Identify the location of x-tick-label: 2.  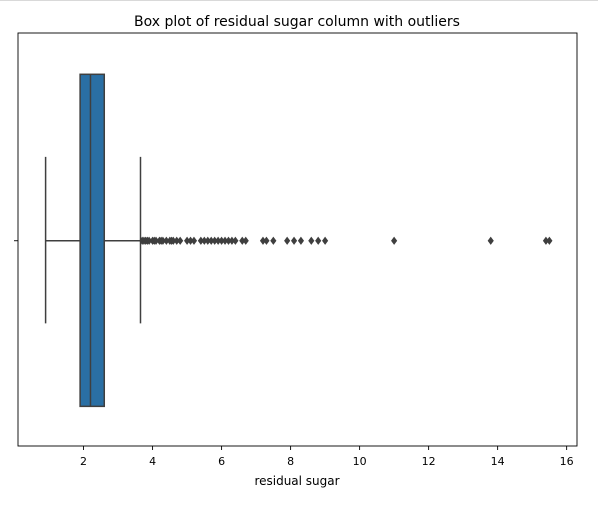
(83, 461).